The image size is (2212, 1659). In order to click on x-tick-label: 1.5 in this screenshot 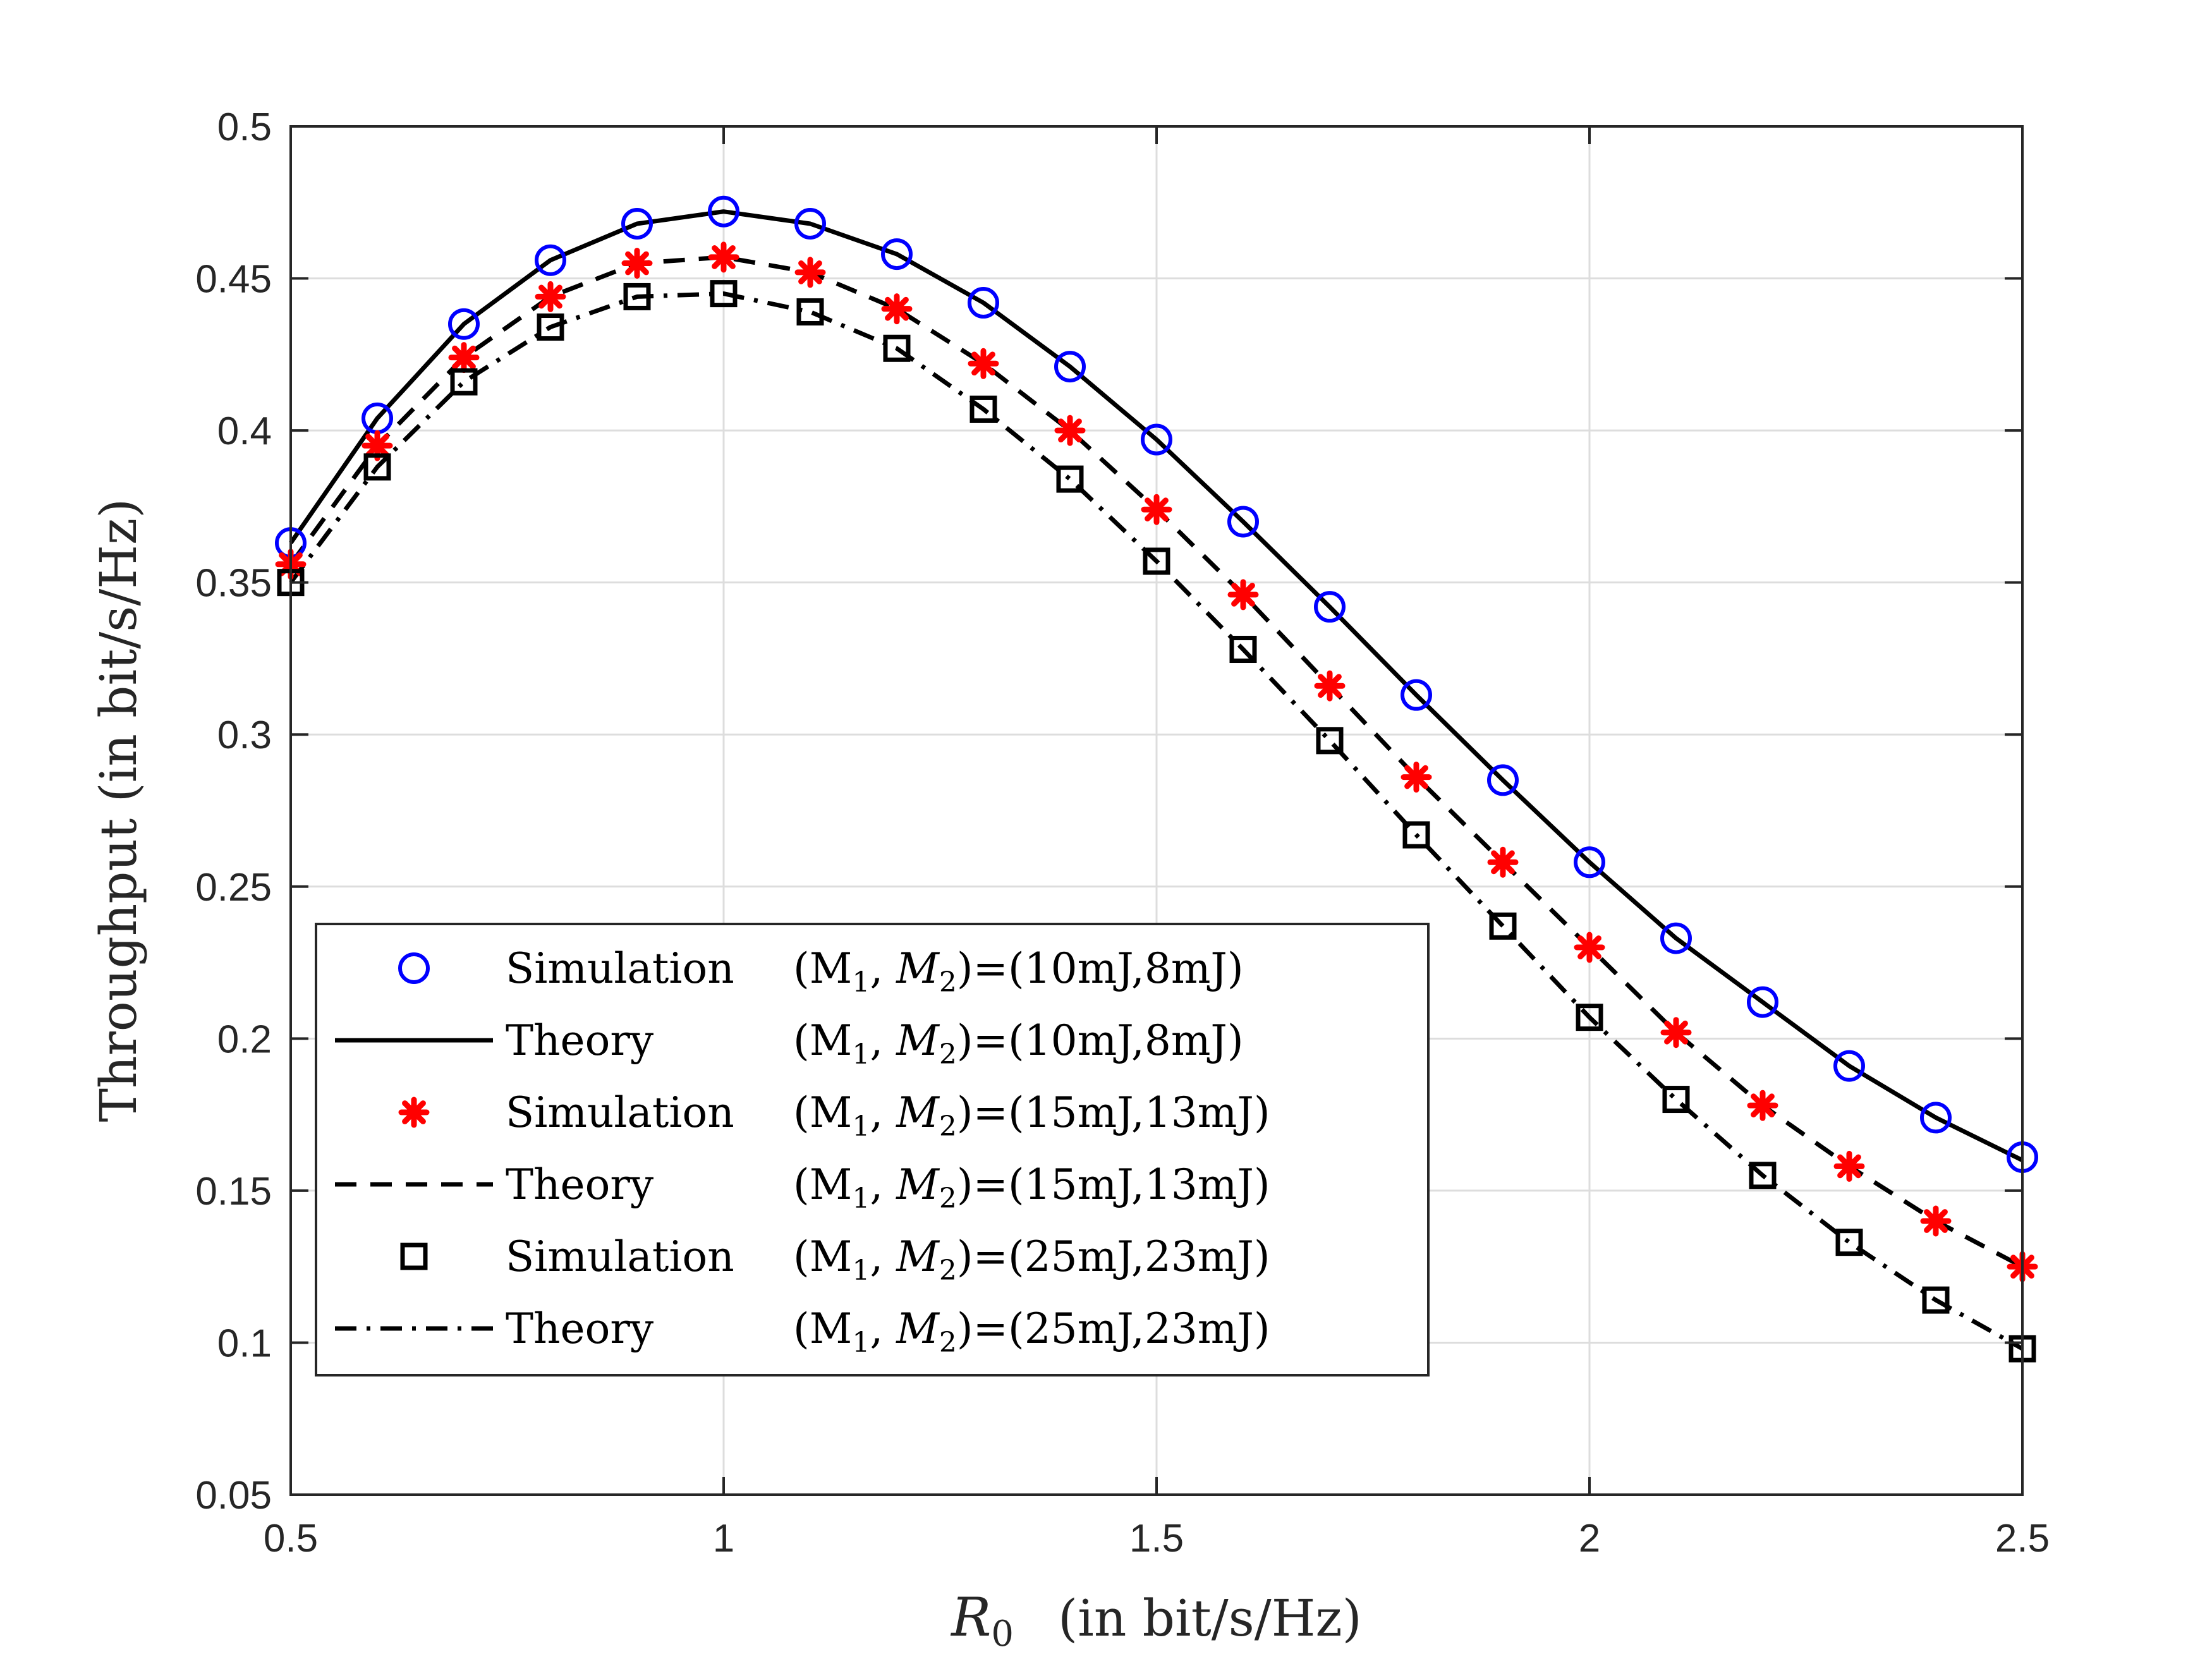, I will do `click(1156, 1538)`.